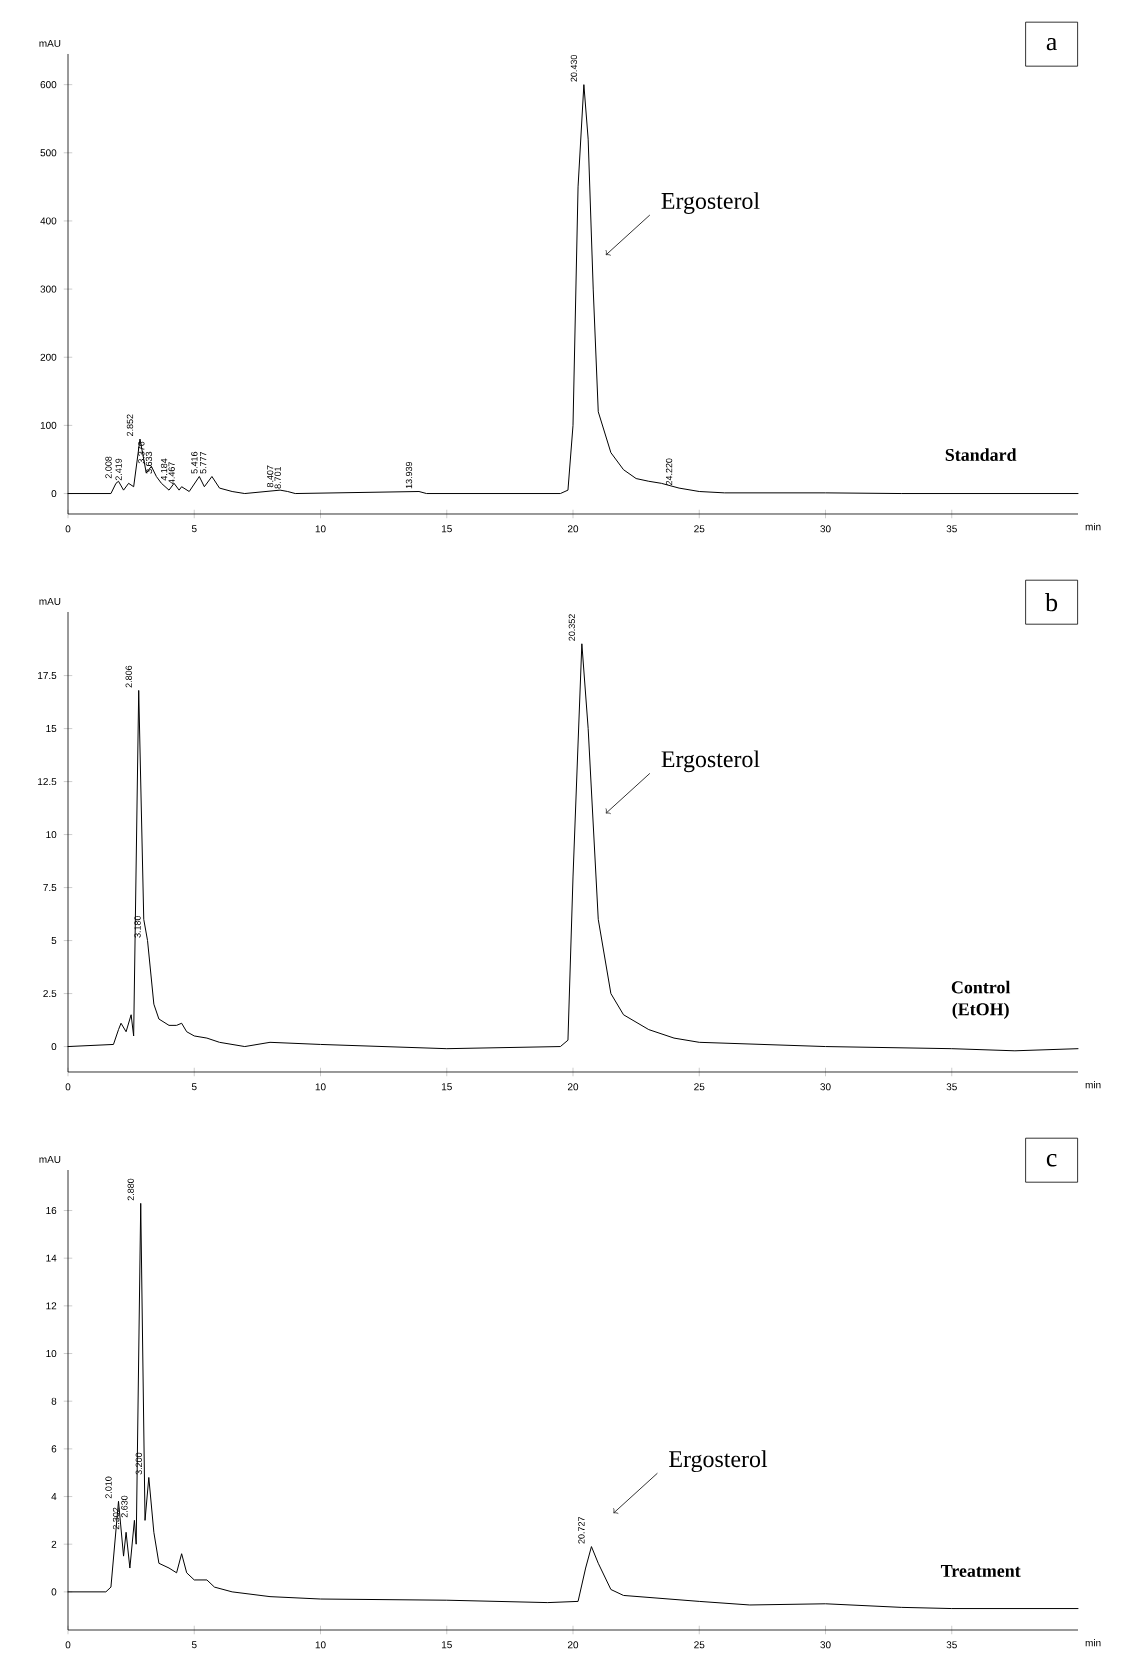 The width and height of the screenshot is (1122, 1674). Describe the element at coordinates (981, 999) in the screenshot. I see `annotation: Control (EtOH)` at that location.